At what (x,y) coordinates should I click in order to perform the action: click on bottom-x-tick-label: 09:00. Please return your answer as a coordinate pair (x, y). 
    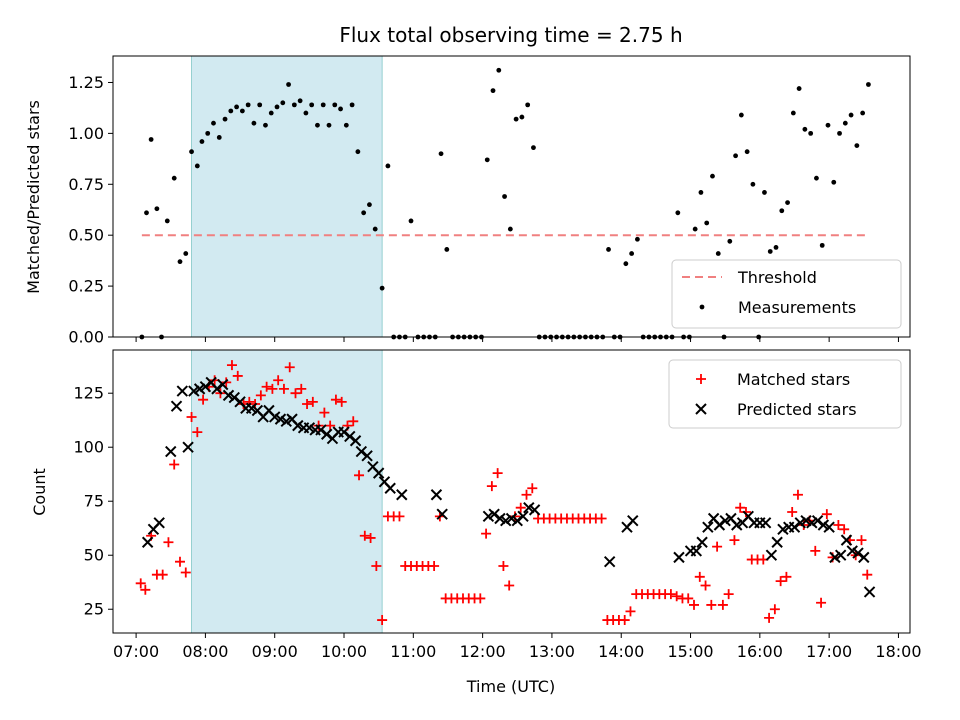
    Looking at the image, I should click on (275, 651).